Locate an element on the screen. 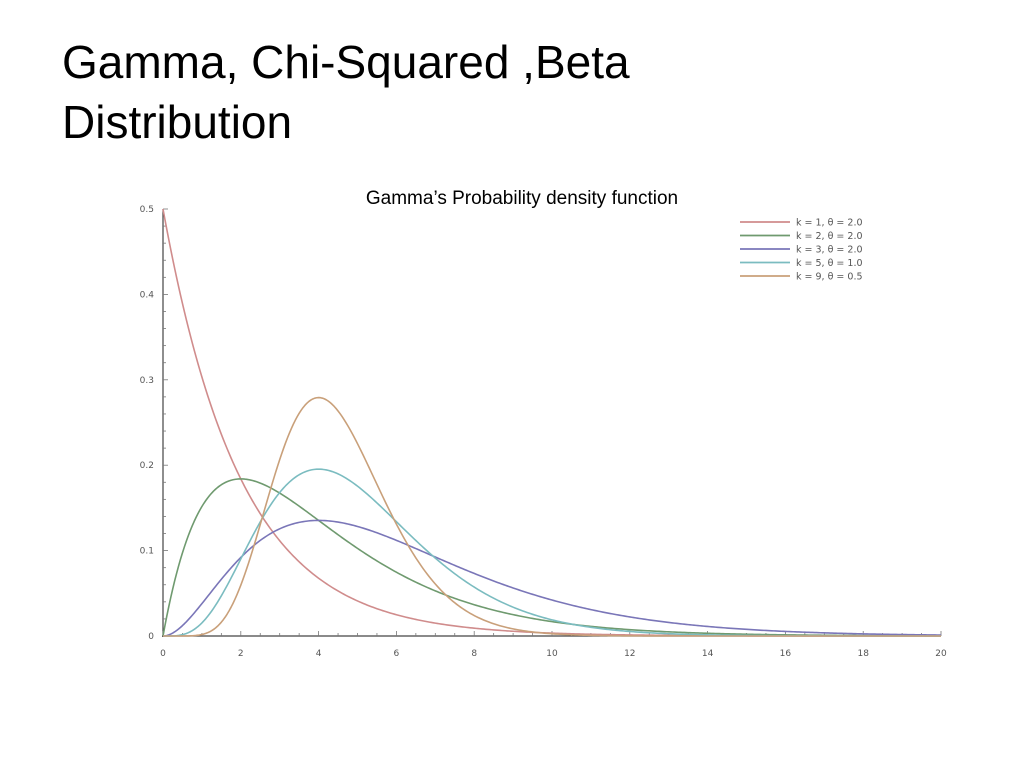 Image resolution: width=1024 pixels, height=768 pixels. y-tick-label: 0.1 is located at coordinates (147, 552).